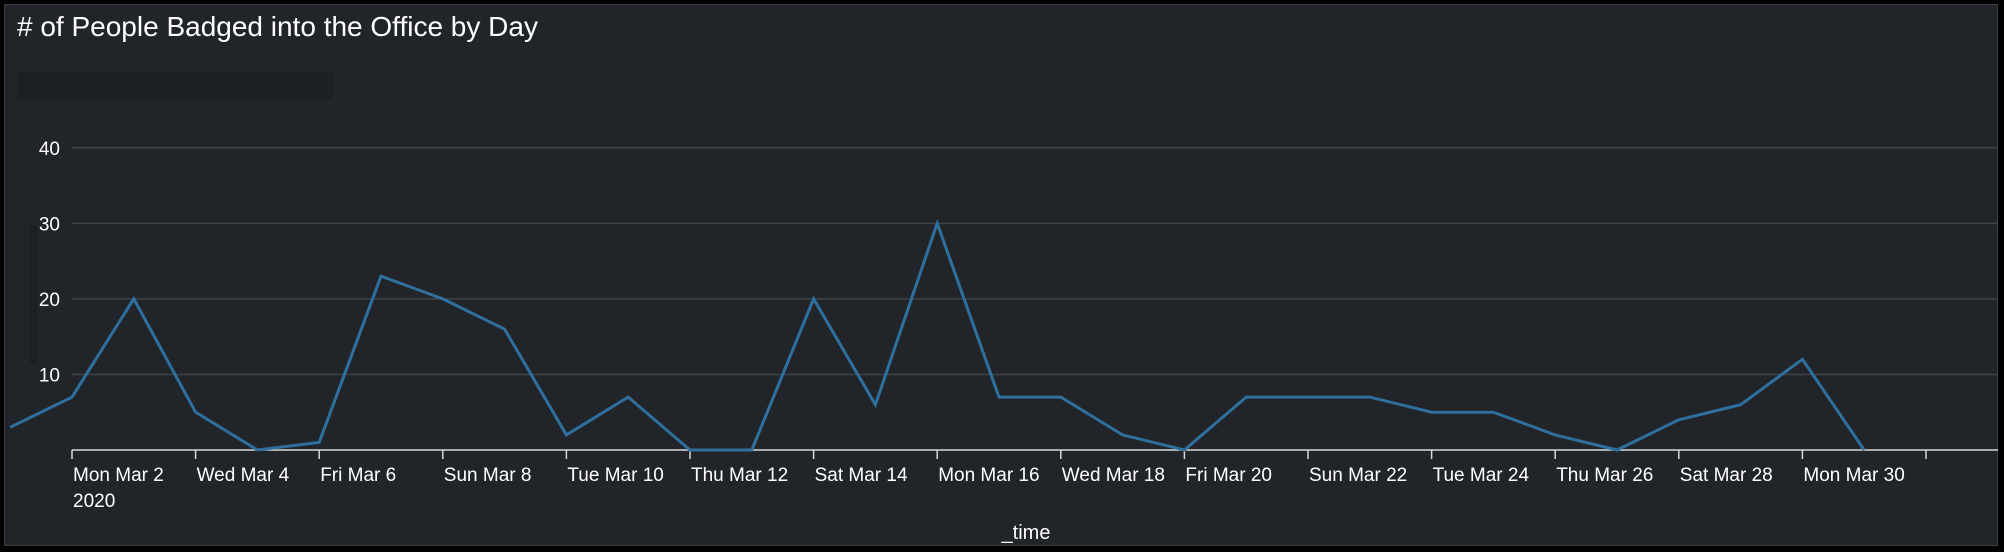 The width and height of the screenshot is (2004, 552). I want to click on x-tick-year-label: 2020, so click(94, 501).